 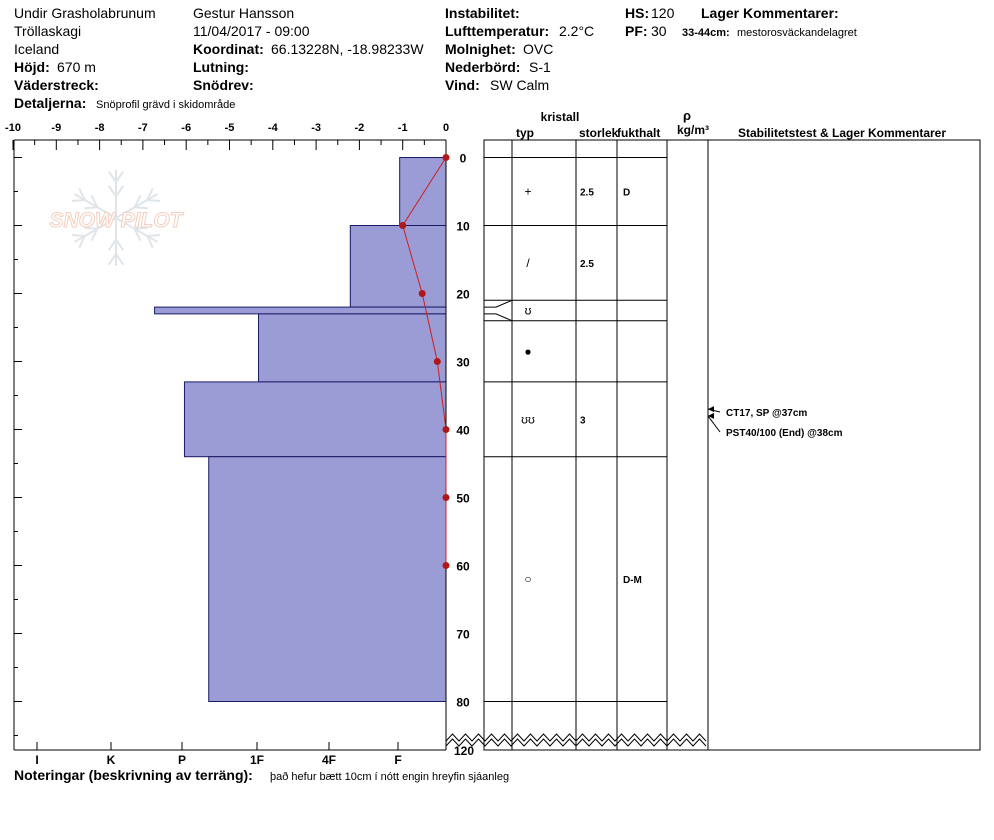 What do you see at coordinates (463, 363) in the screenshot?
I see `depth-tick-label: 30` at bounding box center [463, 363].